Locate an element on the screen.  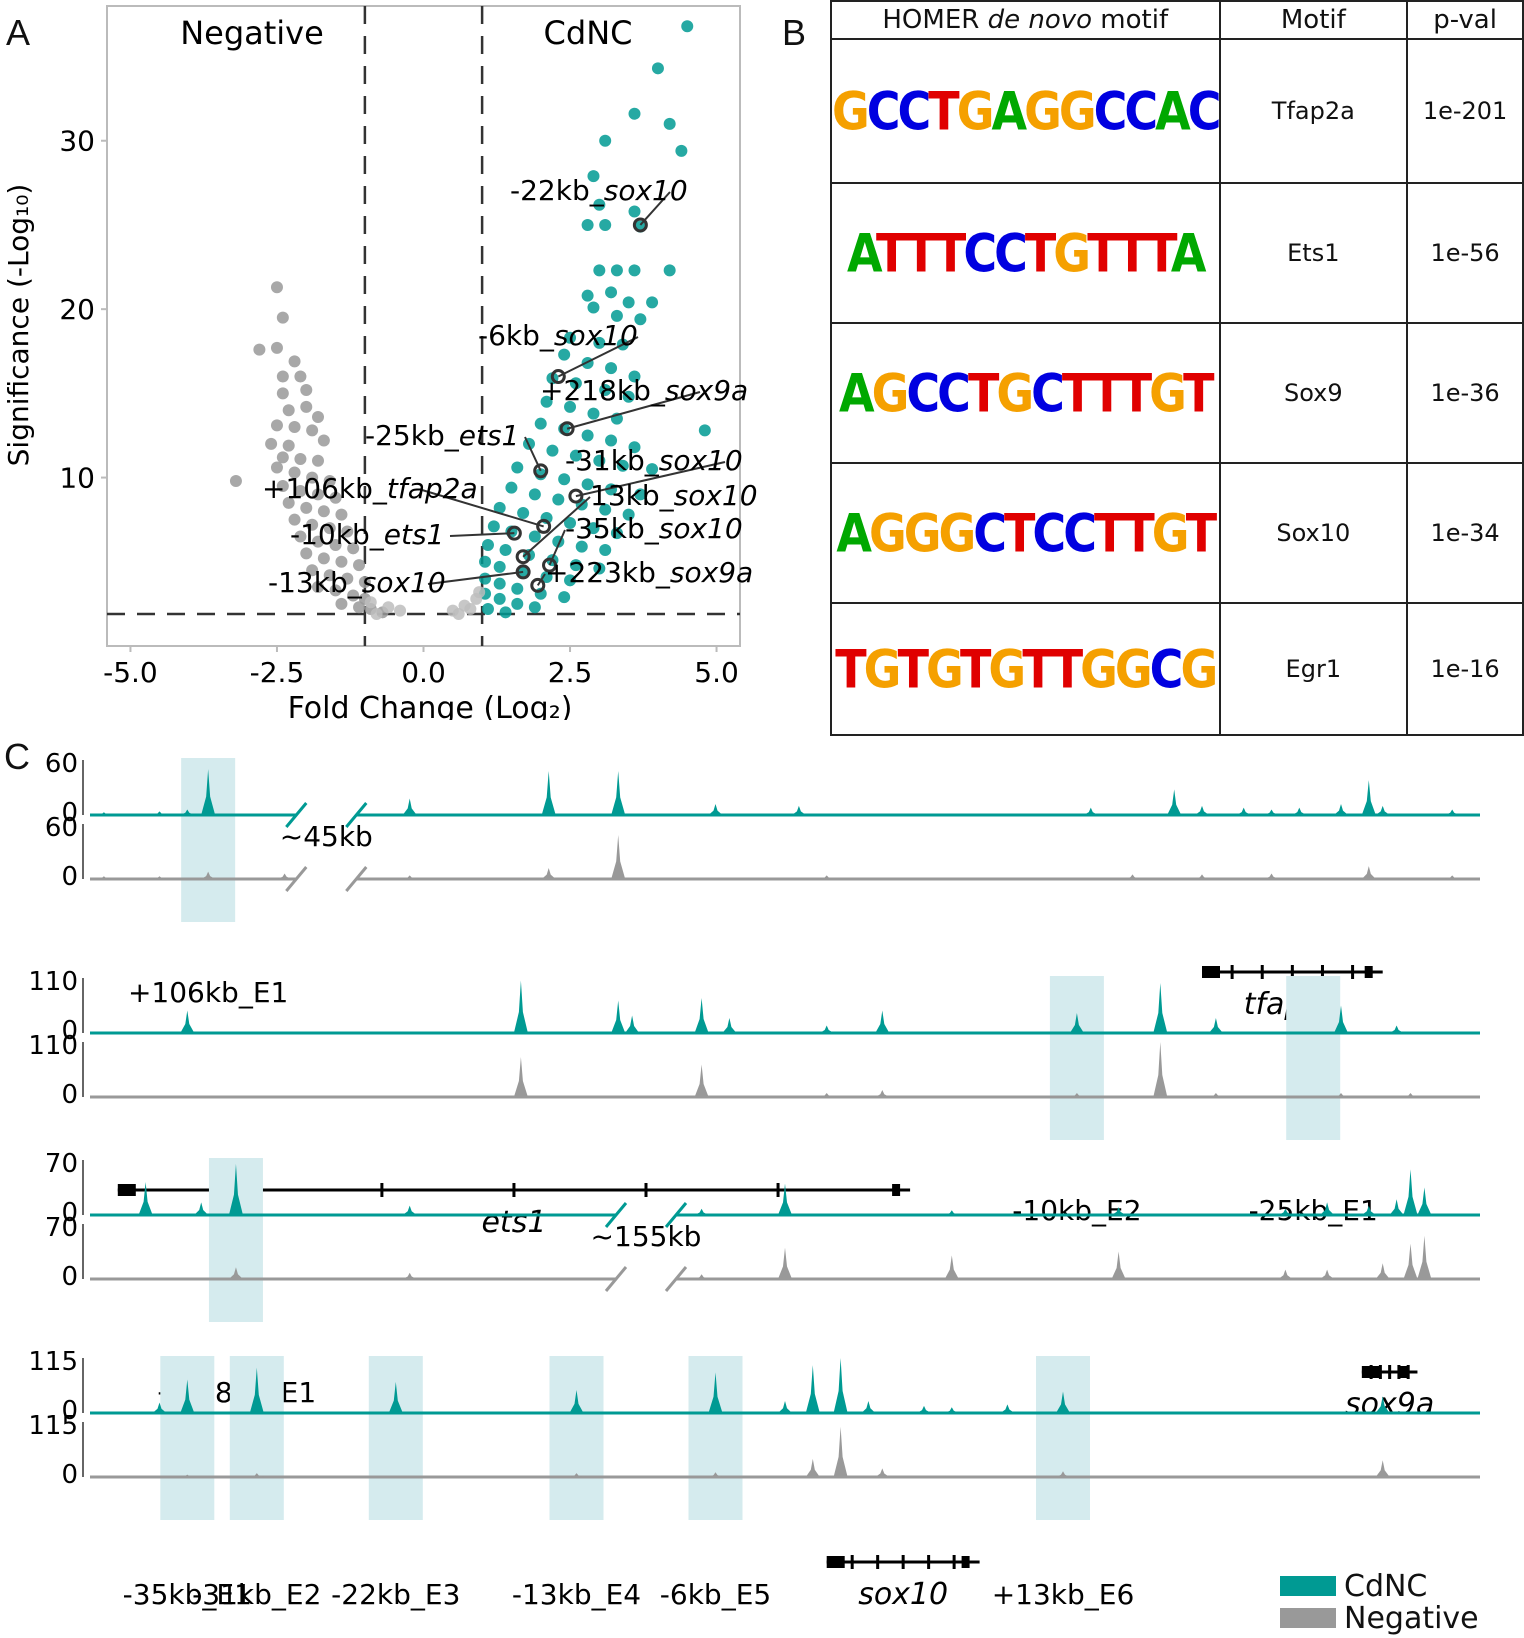
annotation-label: 13kb_sox10 is located at coordinates (674, 495).